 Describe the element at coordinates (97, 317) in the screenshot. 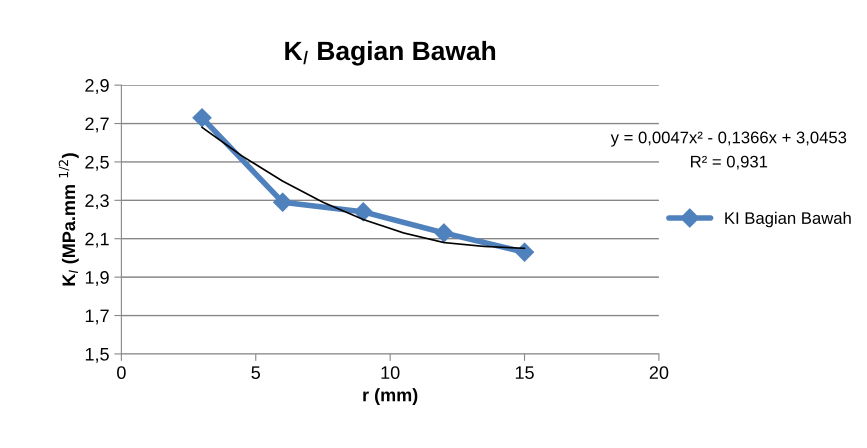

I see `y-tick-label: 1,7` at that location.